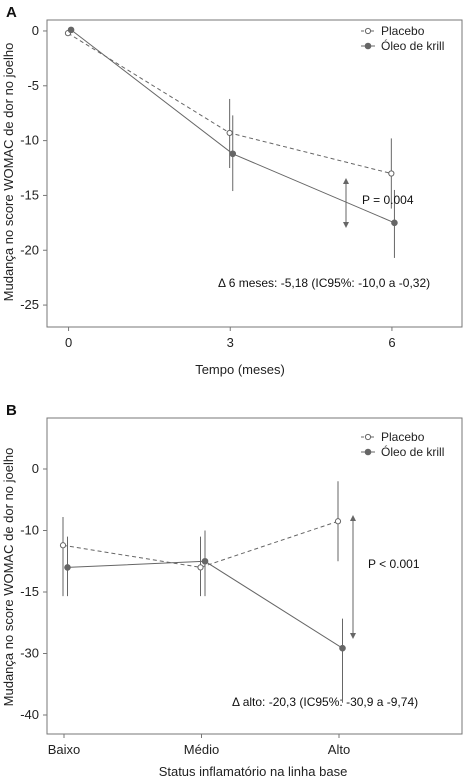 This screenshot has width=467, height=780. What do you see at coordinates (353, 636) in the screenshot?
I see `arrow-head-bottom-b` at bounding box center [353, 636].